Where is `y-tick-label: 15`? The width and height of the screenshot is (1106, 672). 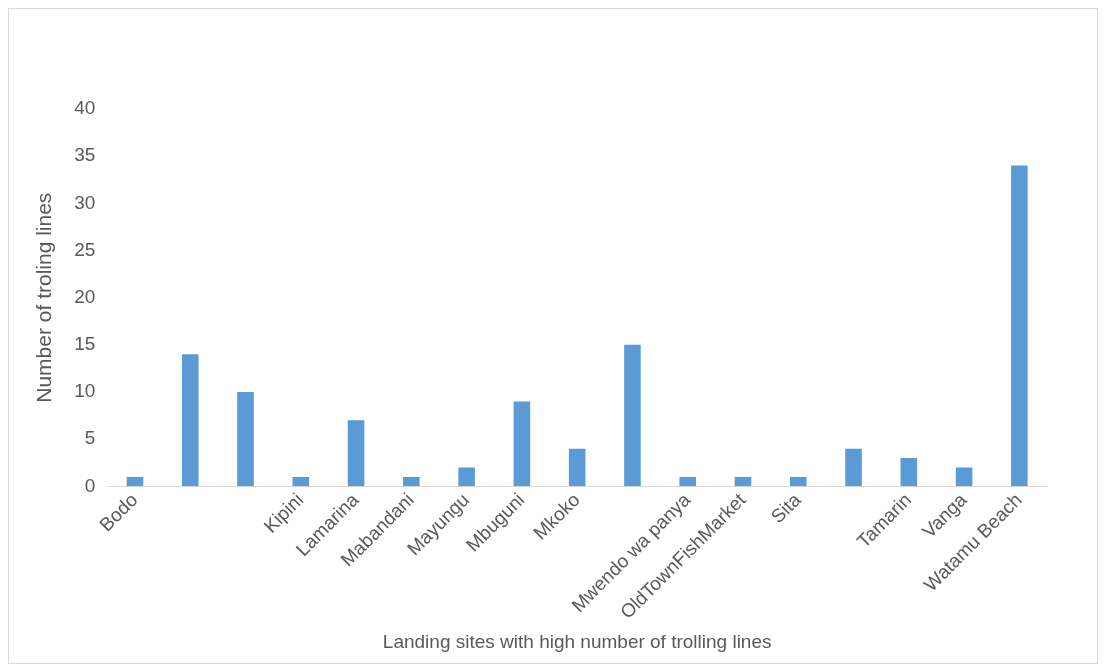 y-tick-label: 15 is located at coordinates (85, 344).